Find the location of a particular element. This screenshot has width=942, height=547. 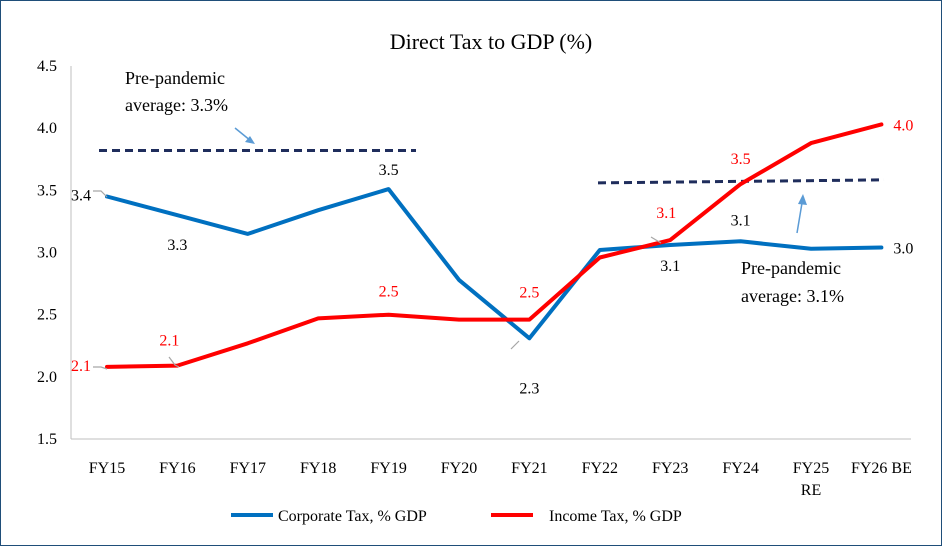

data-label: 4.0 is located at coordinates (903, 125).